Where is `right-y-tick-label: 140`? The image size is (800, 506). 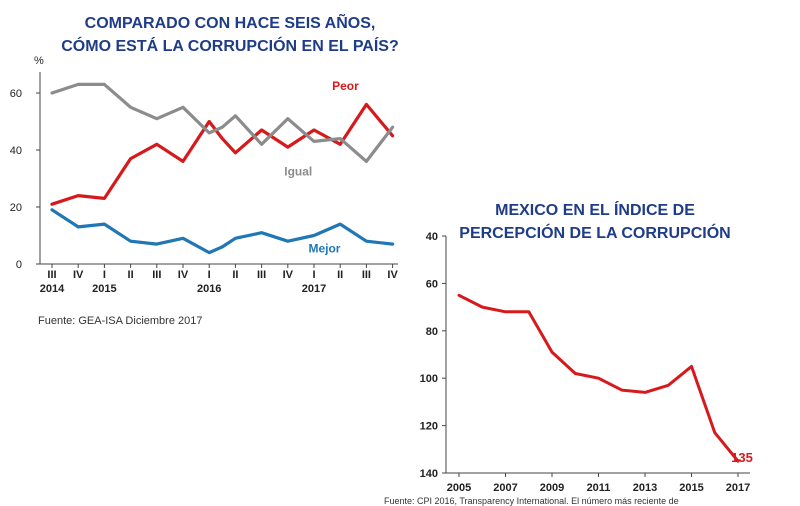
right-y-tick-label: 140 is located at coordinates (429, 474).